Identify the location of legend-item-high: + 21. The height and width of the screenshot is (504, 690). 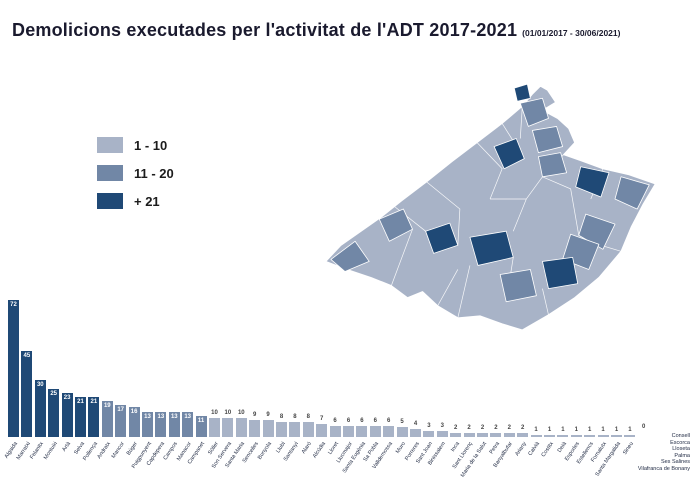
(135, 201).